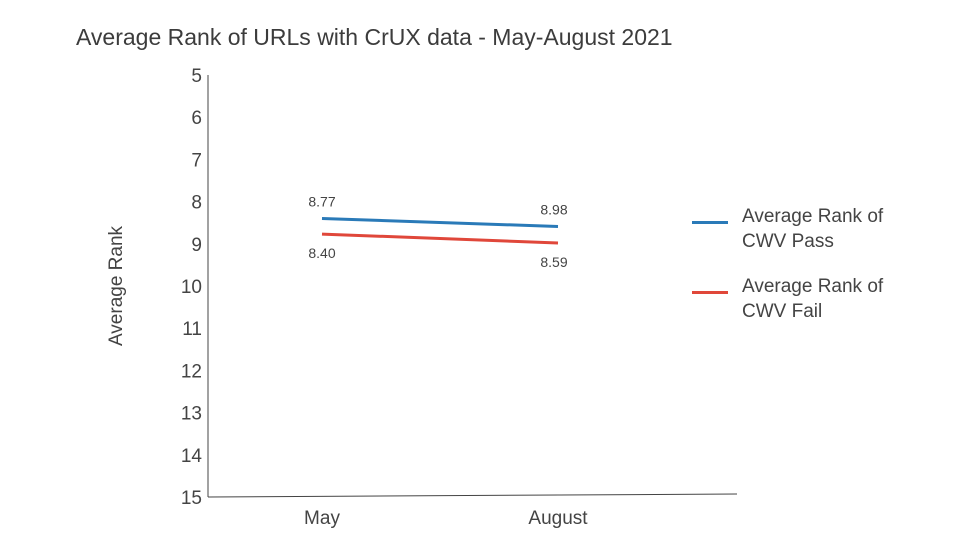 The height and width of the screenshot is (540, 960). Describe the element at coordinates (710, 222) in the screenshot. I see `legend-swatch-pass` at that location.